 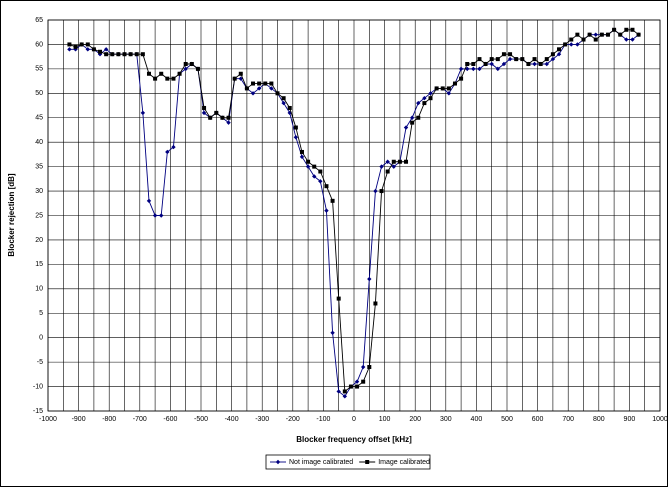 I want to click on y-tick-label: 65, so click(x=39, y=20).